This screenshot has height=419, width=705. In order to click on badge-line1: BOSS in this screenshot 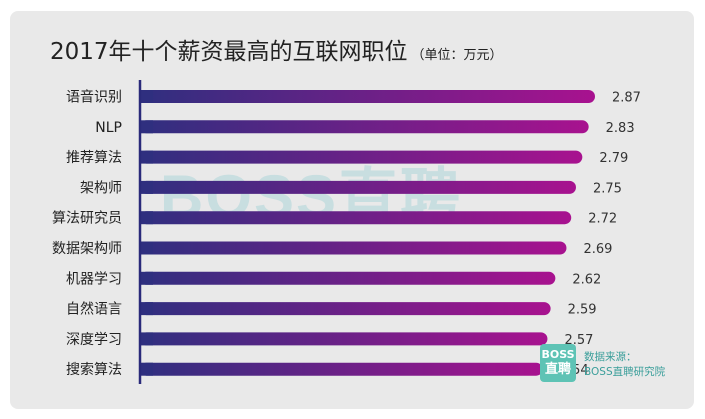, I will do `click(558, 354)`.